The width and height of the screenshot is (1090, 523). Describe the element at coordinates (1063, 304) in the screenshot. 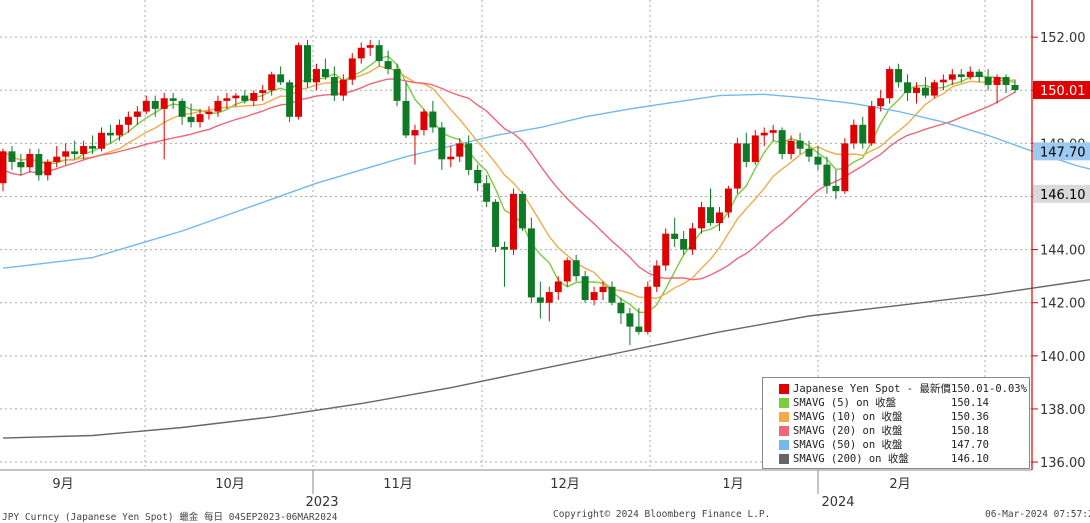

I see `y-tick-label: 142.00` at that location.